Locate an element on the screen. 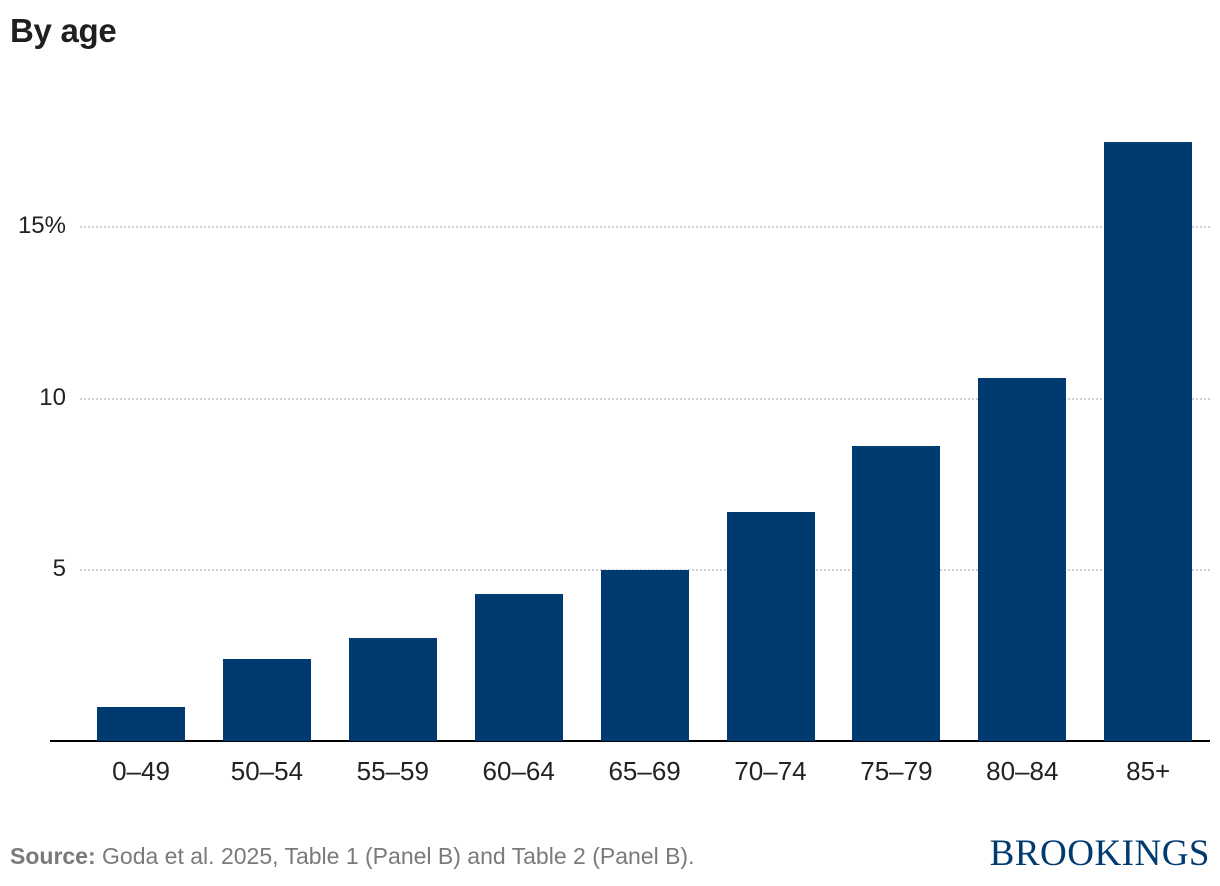 The width and height of the screenshot is (1220, 886). x-tick-label: 75–79 is located at coordinates (896, 771).